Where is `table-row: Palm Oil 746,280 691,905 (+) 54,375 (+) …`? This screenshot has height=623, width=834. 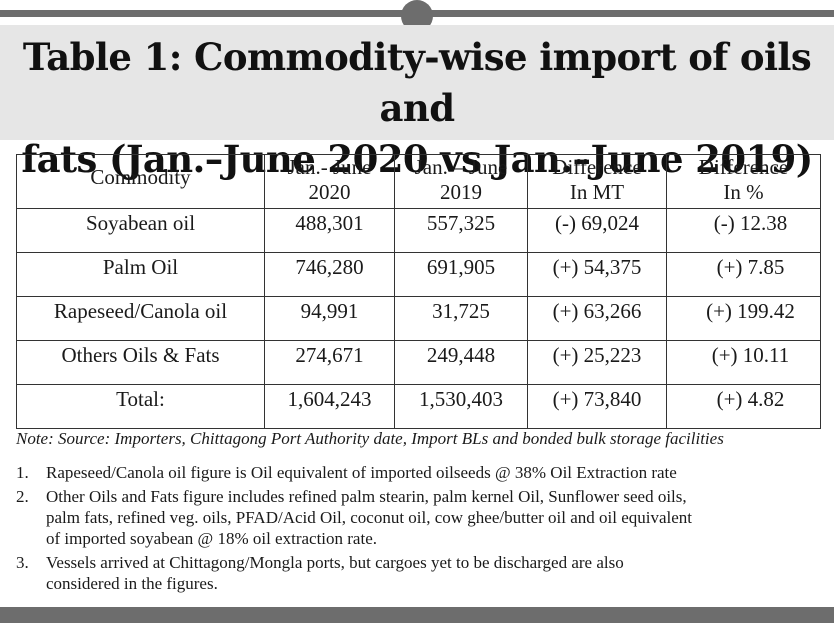 table-row: Palm Oil 746,280 691,905 (+) 54,375 (+) … is located at coordinates (418, 274).